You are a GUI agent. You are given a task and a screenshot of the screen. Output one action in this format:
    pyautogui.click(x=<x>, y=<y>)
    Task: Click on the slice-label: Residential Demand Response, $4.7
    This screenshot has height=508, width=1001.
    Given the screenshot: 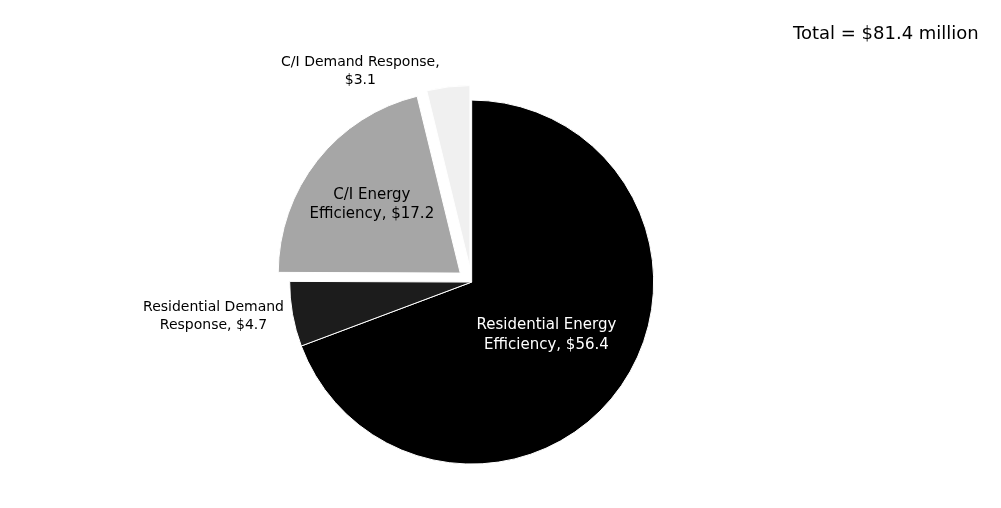 What is the action you would take?
    pyautogui.click(x=213, y=314)
    